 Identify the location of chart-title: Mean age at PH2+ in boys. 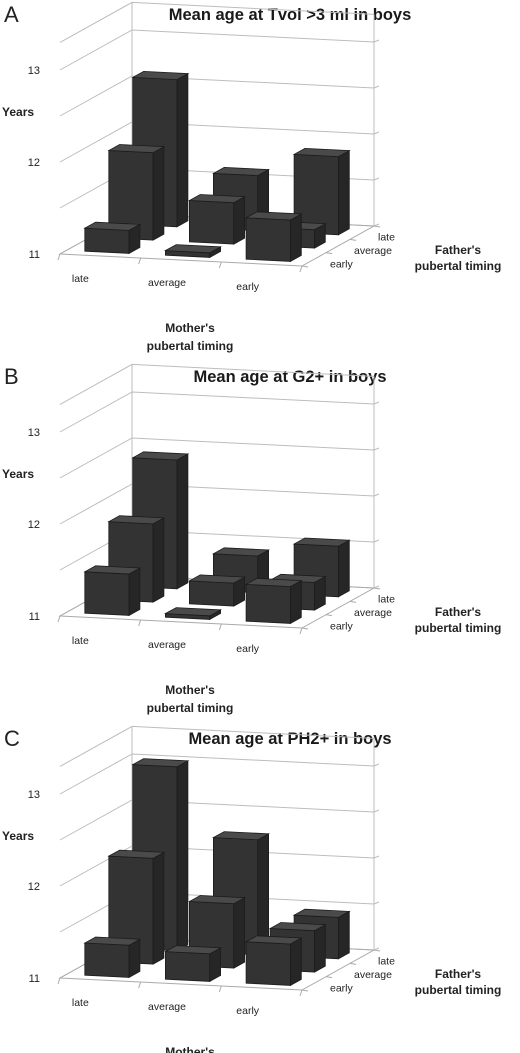
(289, 739).